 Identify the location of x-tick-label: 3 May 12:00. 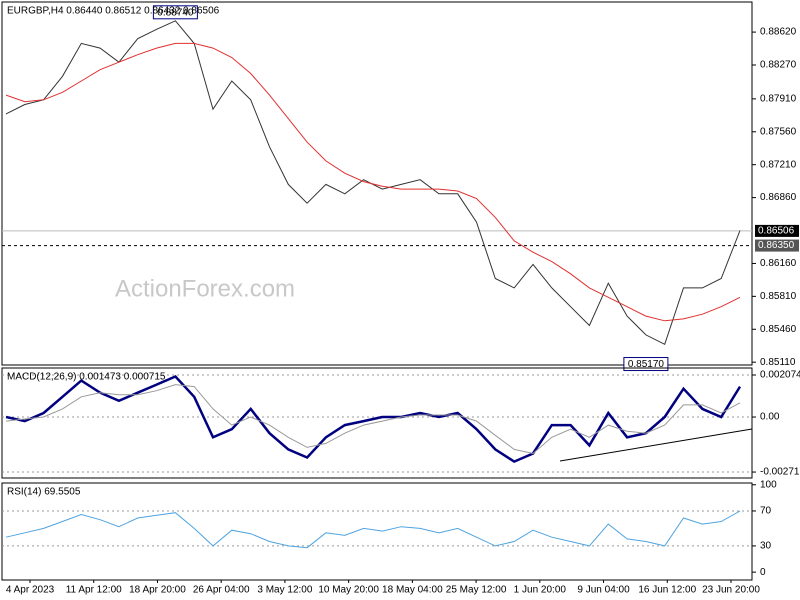
(284, 590).